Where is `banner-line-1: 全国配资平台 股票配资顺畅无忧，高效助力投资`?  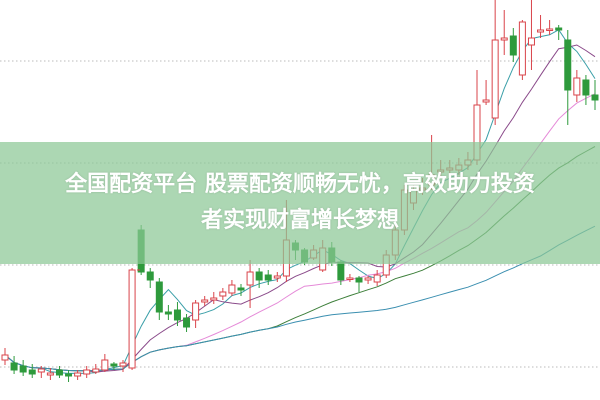 banner-line-1: 全国配资平台 股票配资顺畅无忧，高效助力投资 is located at coordinates (300, 184).